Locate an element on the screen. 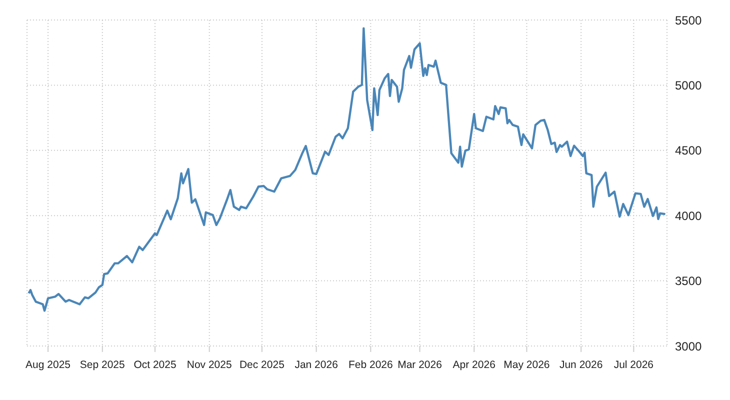  x-tick-label: May 2026 is located at coordinates (527, 365).